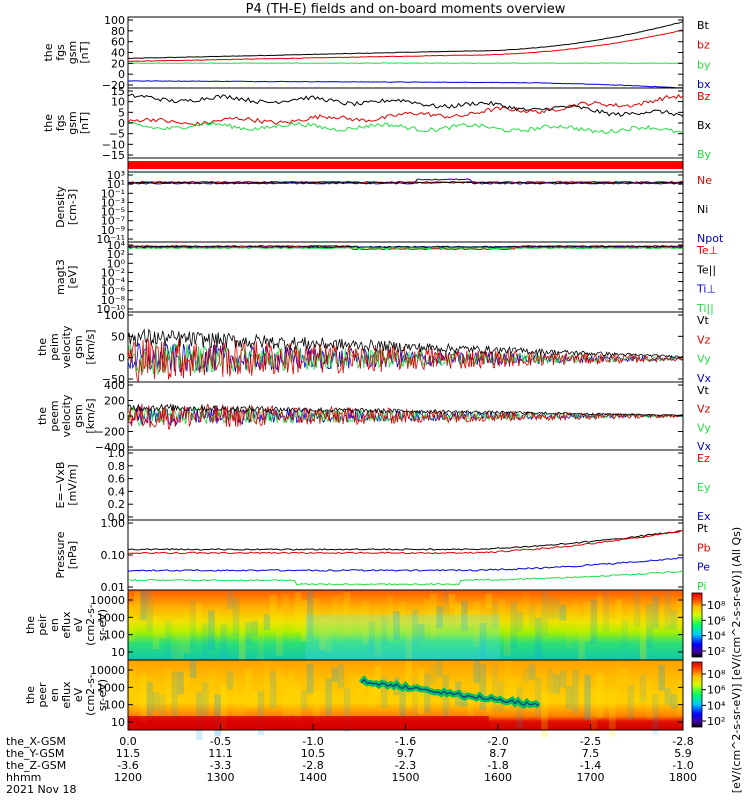 The height and width of the screenshot is (800, 750). What do you see at coordinates (406, 753) in the screenshot?
I see `footer-value: 9.7` at bounding box center [406, 753].